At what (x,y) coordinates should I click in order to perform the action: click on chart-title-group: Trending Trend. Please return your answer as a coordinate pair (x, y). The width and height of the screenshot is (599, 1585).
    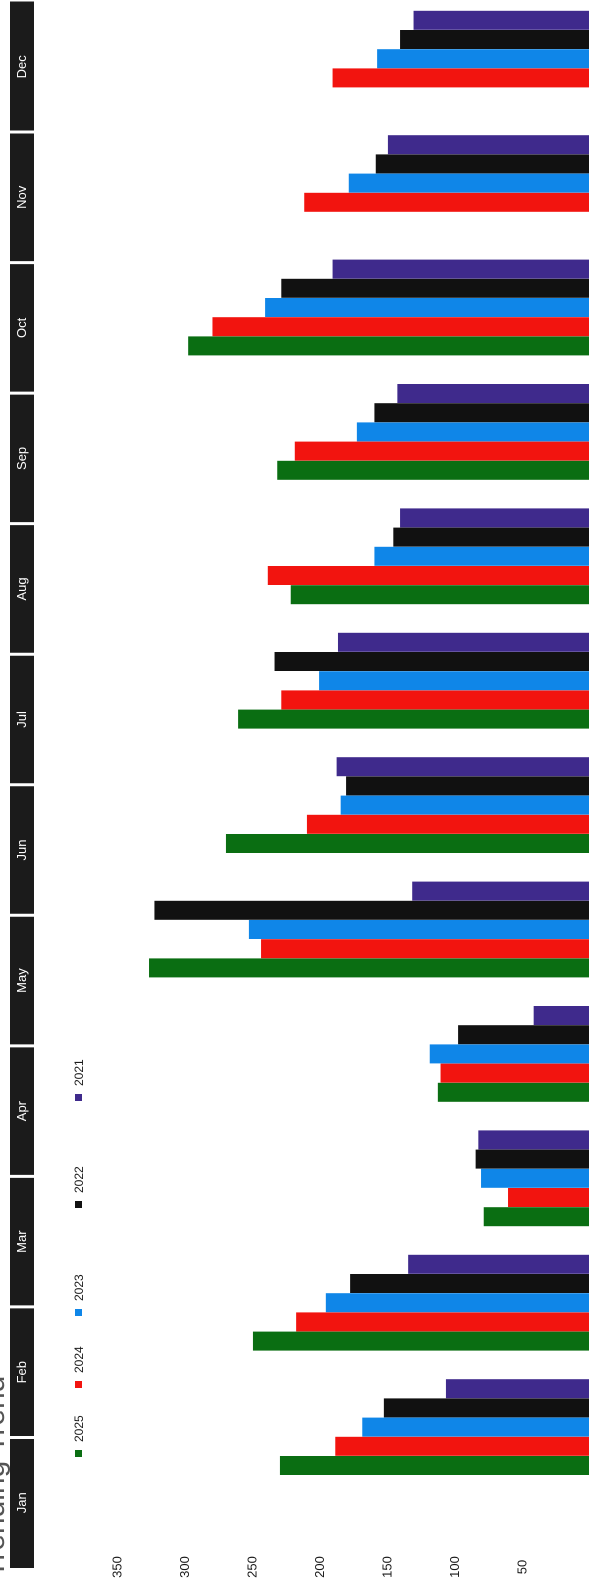
    Looking at the image, I should click on (5, 1477).